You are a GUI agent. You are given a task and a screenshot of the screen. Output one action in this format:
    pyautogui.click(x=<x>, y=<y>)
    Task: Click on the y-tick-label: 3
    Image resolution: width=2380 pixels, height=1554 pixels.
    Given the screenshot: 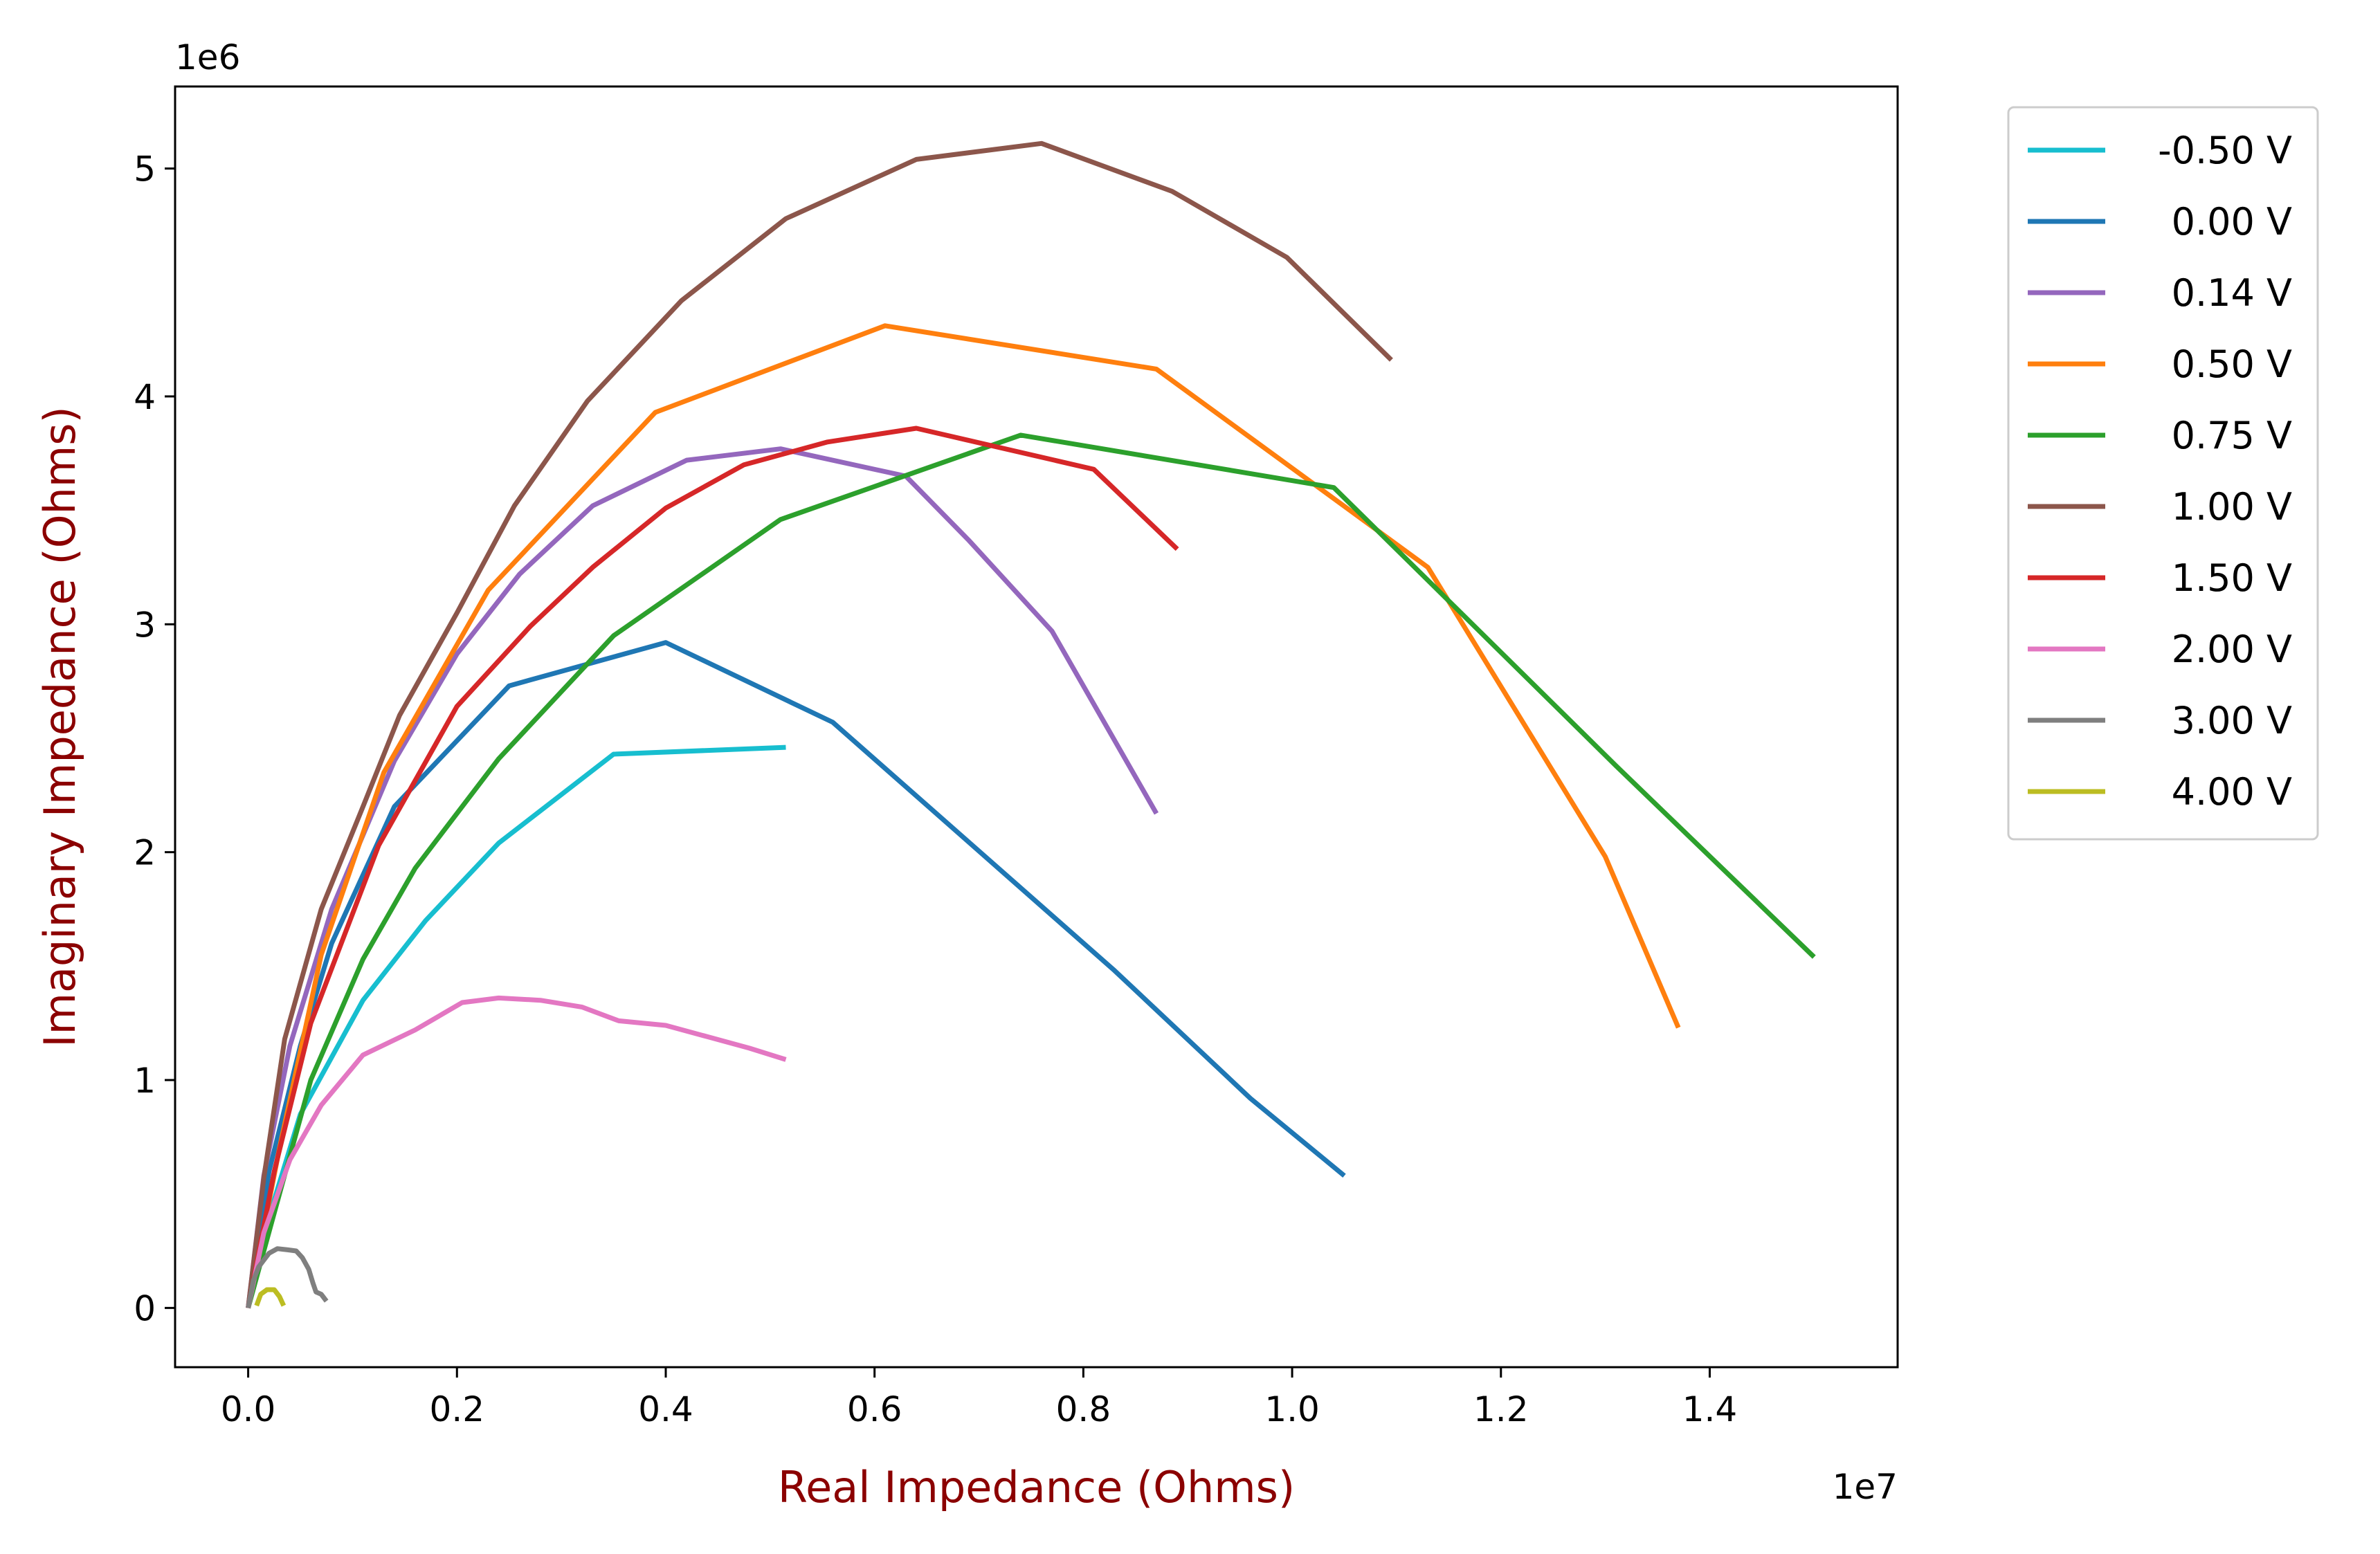 What is the action you would take?
    pyautogui.click(x=145, y=625)
    